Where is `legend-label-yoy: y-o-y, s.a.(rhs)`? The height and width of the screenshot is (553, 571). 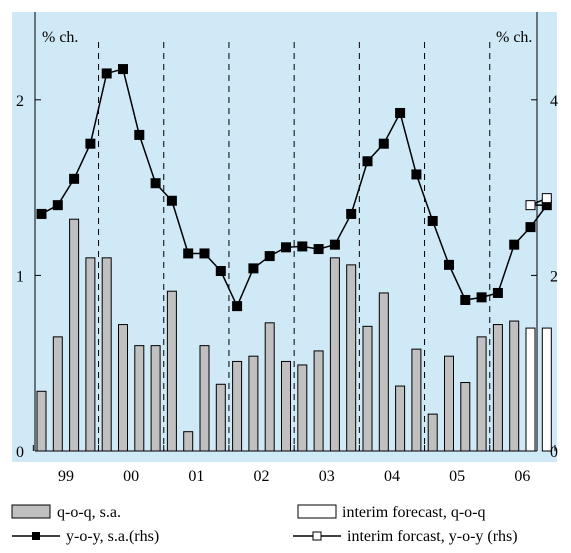 legend-label-yoy: y-o-y, s.a.(rhs) is located at coordinates (112, 536).